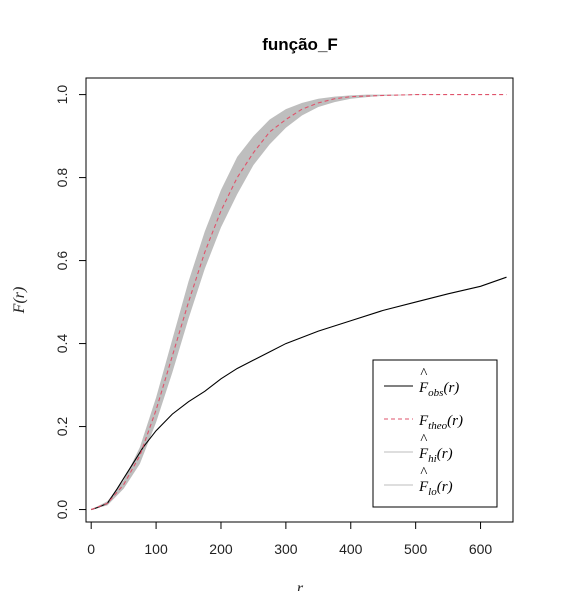 This screenshot has width=569, height=591. I want to click on legend-box, so click(435, 433).